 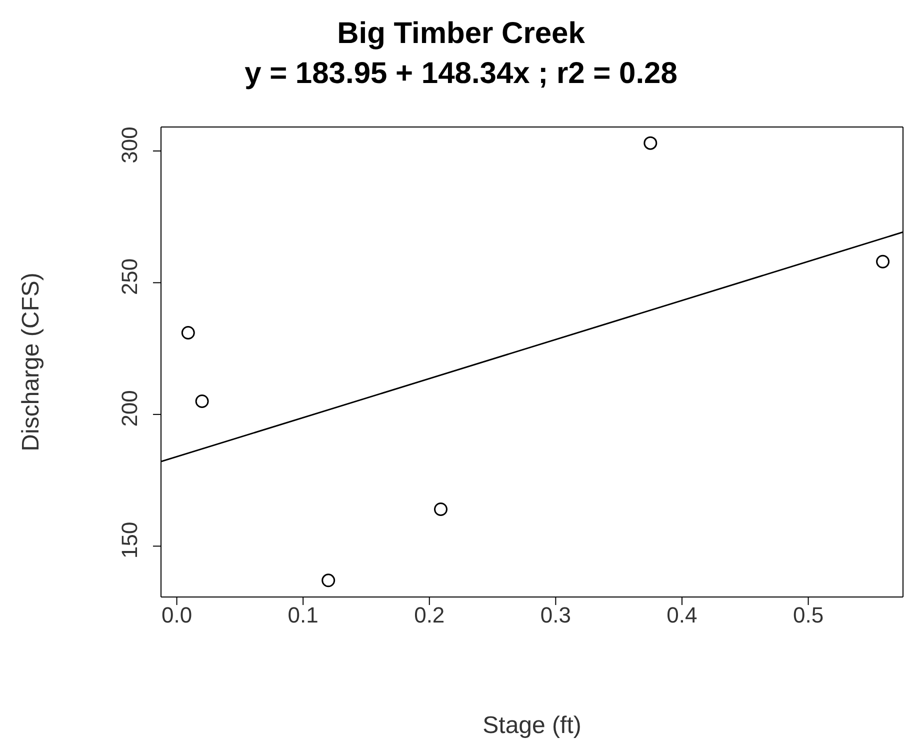 I want to click on x-tick-label: 0.1, so click(x=303, y=615).